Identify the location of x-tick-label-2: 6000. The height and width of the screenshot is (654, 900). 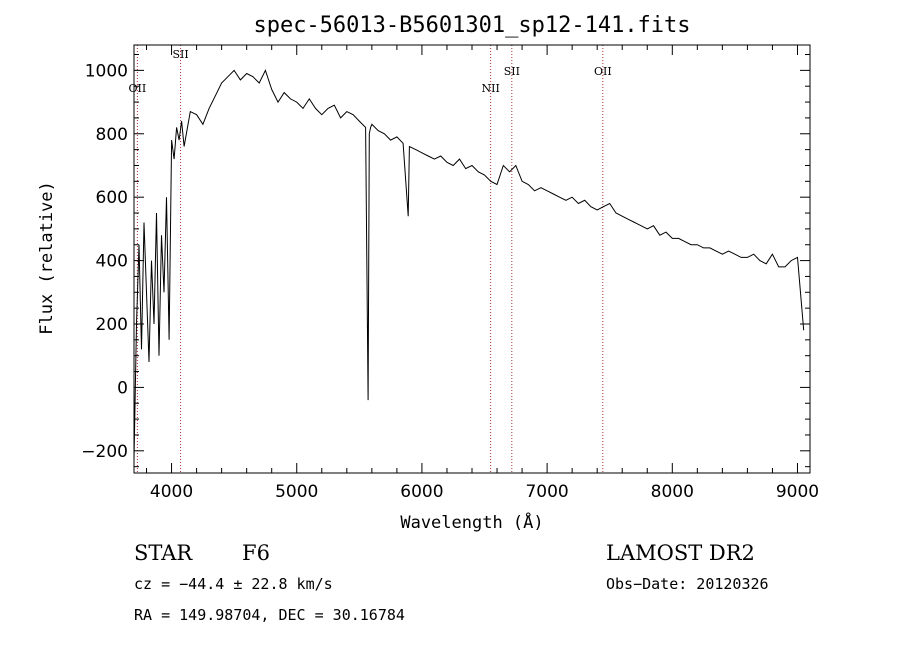
(421, 492).